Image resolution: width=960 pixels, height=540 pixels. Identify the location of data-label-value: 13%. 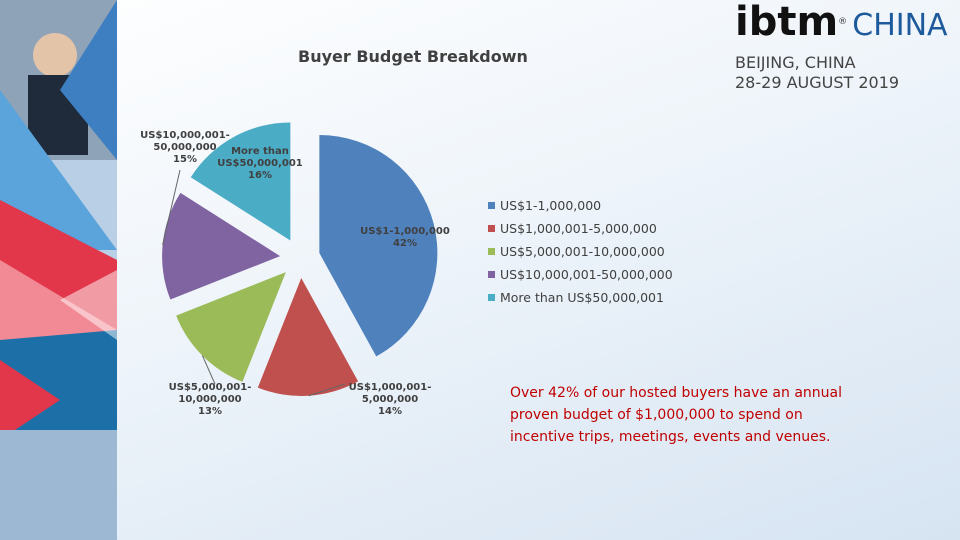
(210, 411).